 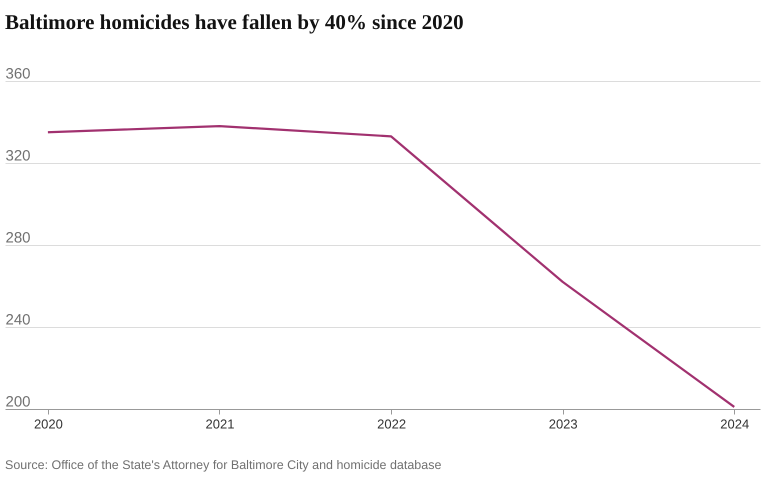 What do you see at coordinates (223, 465) in the screenshot?
I see `source-note: Source: Office of the State's Attorney for Baltimore City and homicide database` at bounding box center [223, 465].